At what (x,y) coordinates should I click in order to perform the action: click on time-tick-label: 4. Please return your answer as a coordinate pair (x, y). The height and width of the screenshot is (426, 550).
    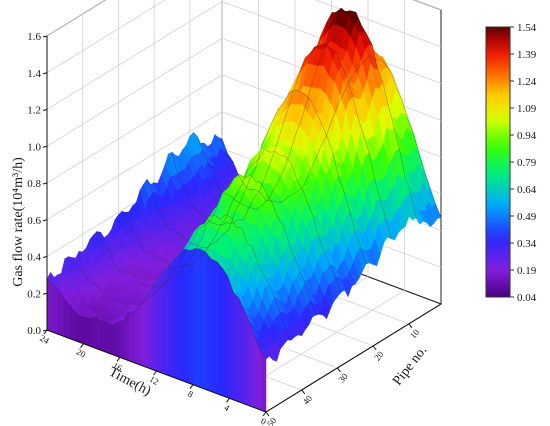
    Looking at the image, I should click on (227, 407).